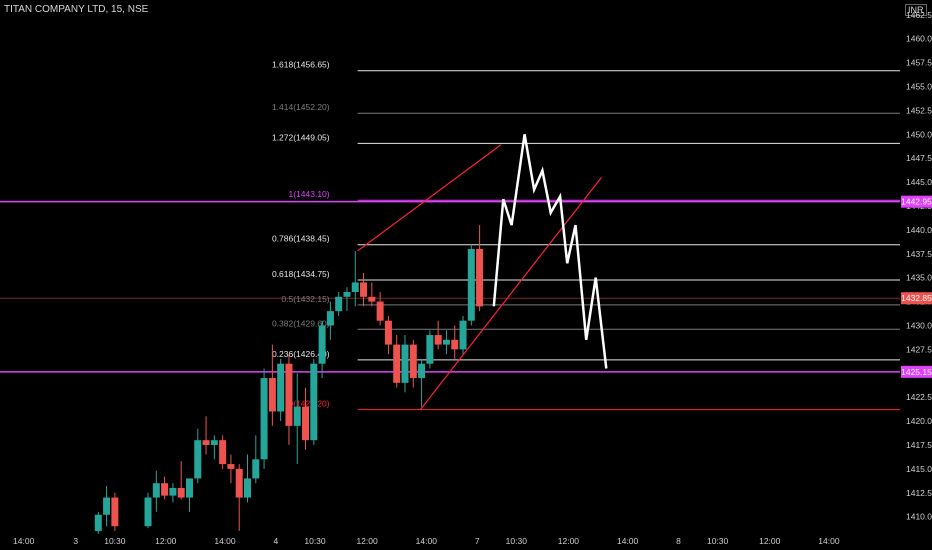 The image size is (932, 550). I want to click on time-tick-label: 7, so click(477, 541).